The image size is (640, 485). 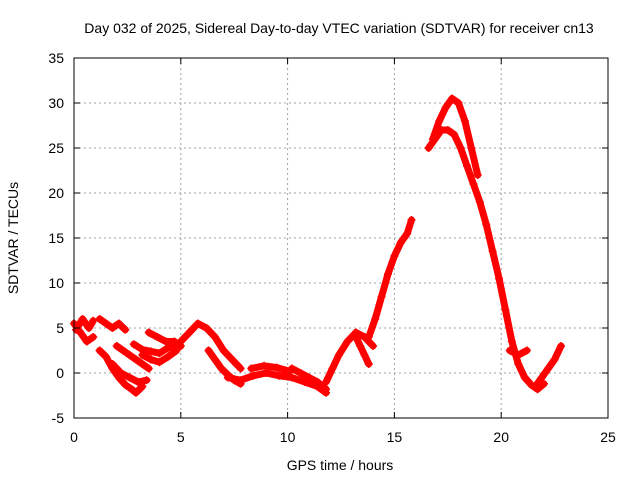 What do you see at coordinates (277, 383) in the screenshot?
I see `series-track-l` at bounding box center [277, 383].